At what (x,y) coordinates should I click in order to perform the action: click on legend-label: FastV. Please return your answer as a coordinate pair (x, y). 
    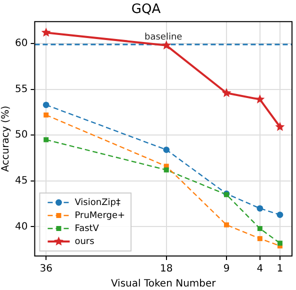
    Looking at the image, I should click on (87, 229).